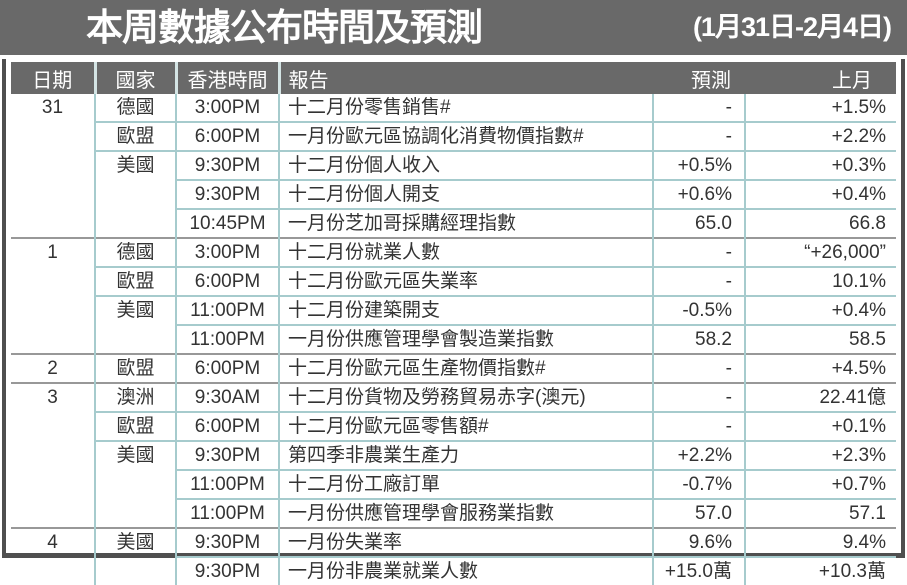 This screenshot has width=907, height=585. Describe the element at coordinates (820, 223) in the screenshot. I see `prev-cell: 66.8` at that location.